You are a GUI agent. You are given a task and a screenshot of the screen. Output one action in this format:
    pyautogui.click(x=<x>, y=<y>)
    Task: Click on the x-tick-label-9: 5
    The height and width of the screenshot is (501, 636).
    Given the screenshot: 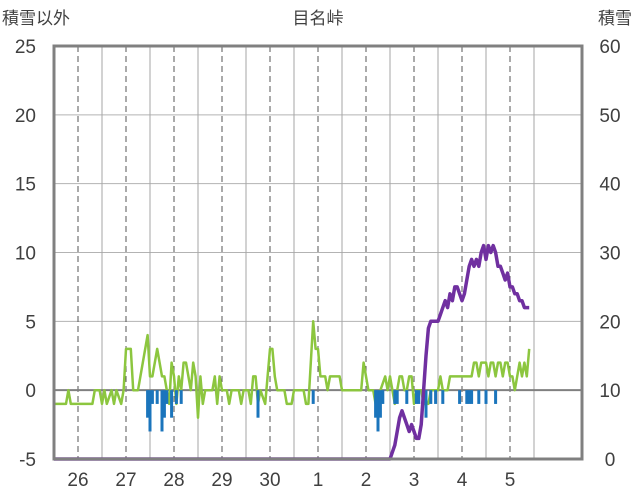 What is the action you would take?
    pyautogui.click(x=510, y=480)
    